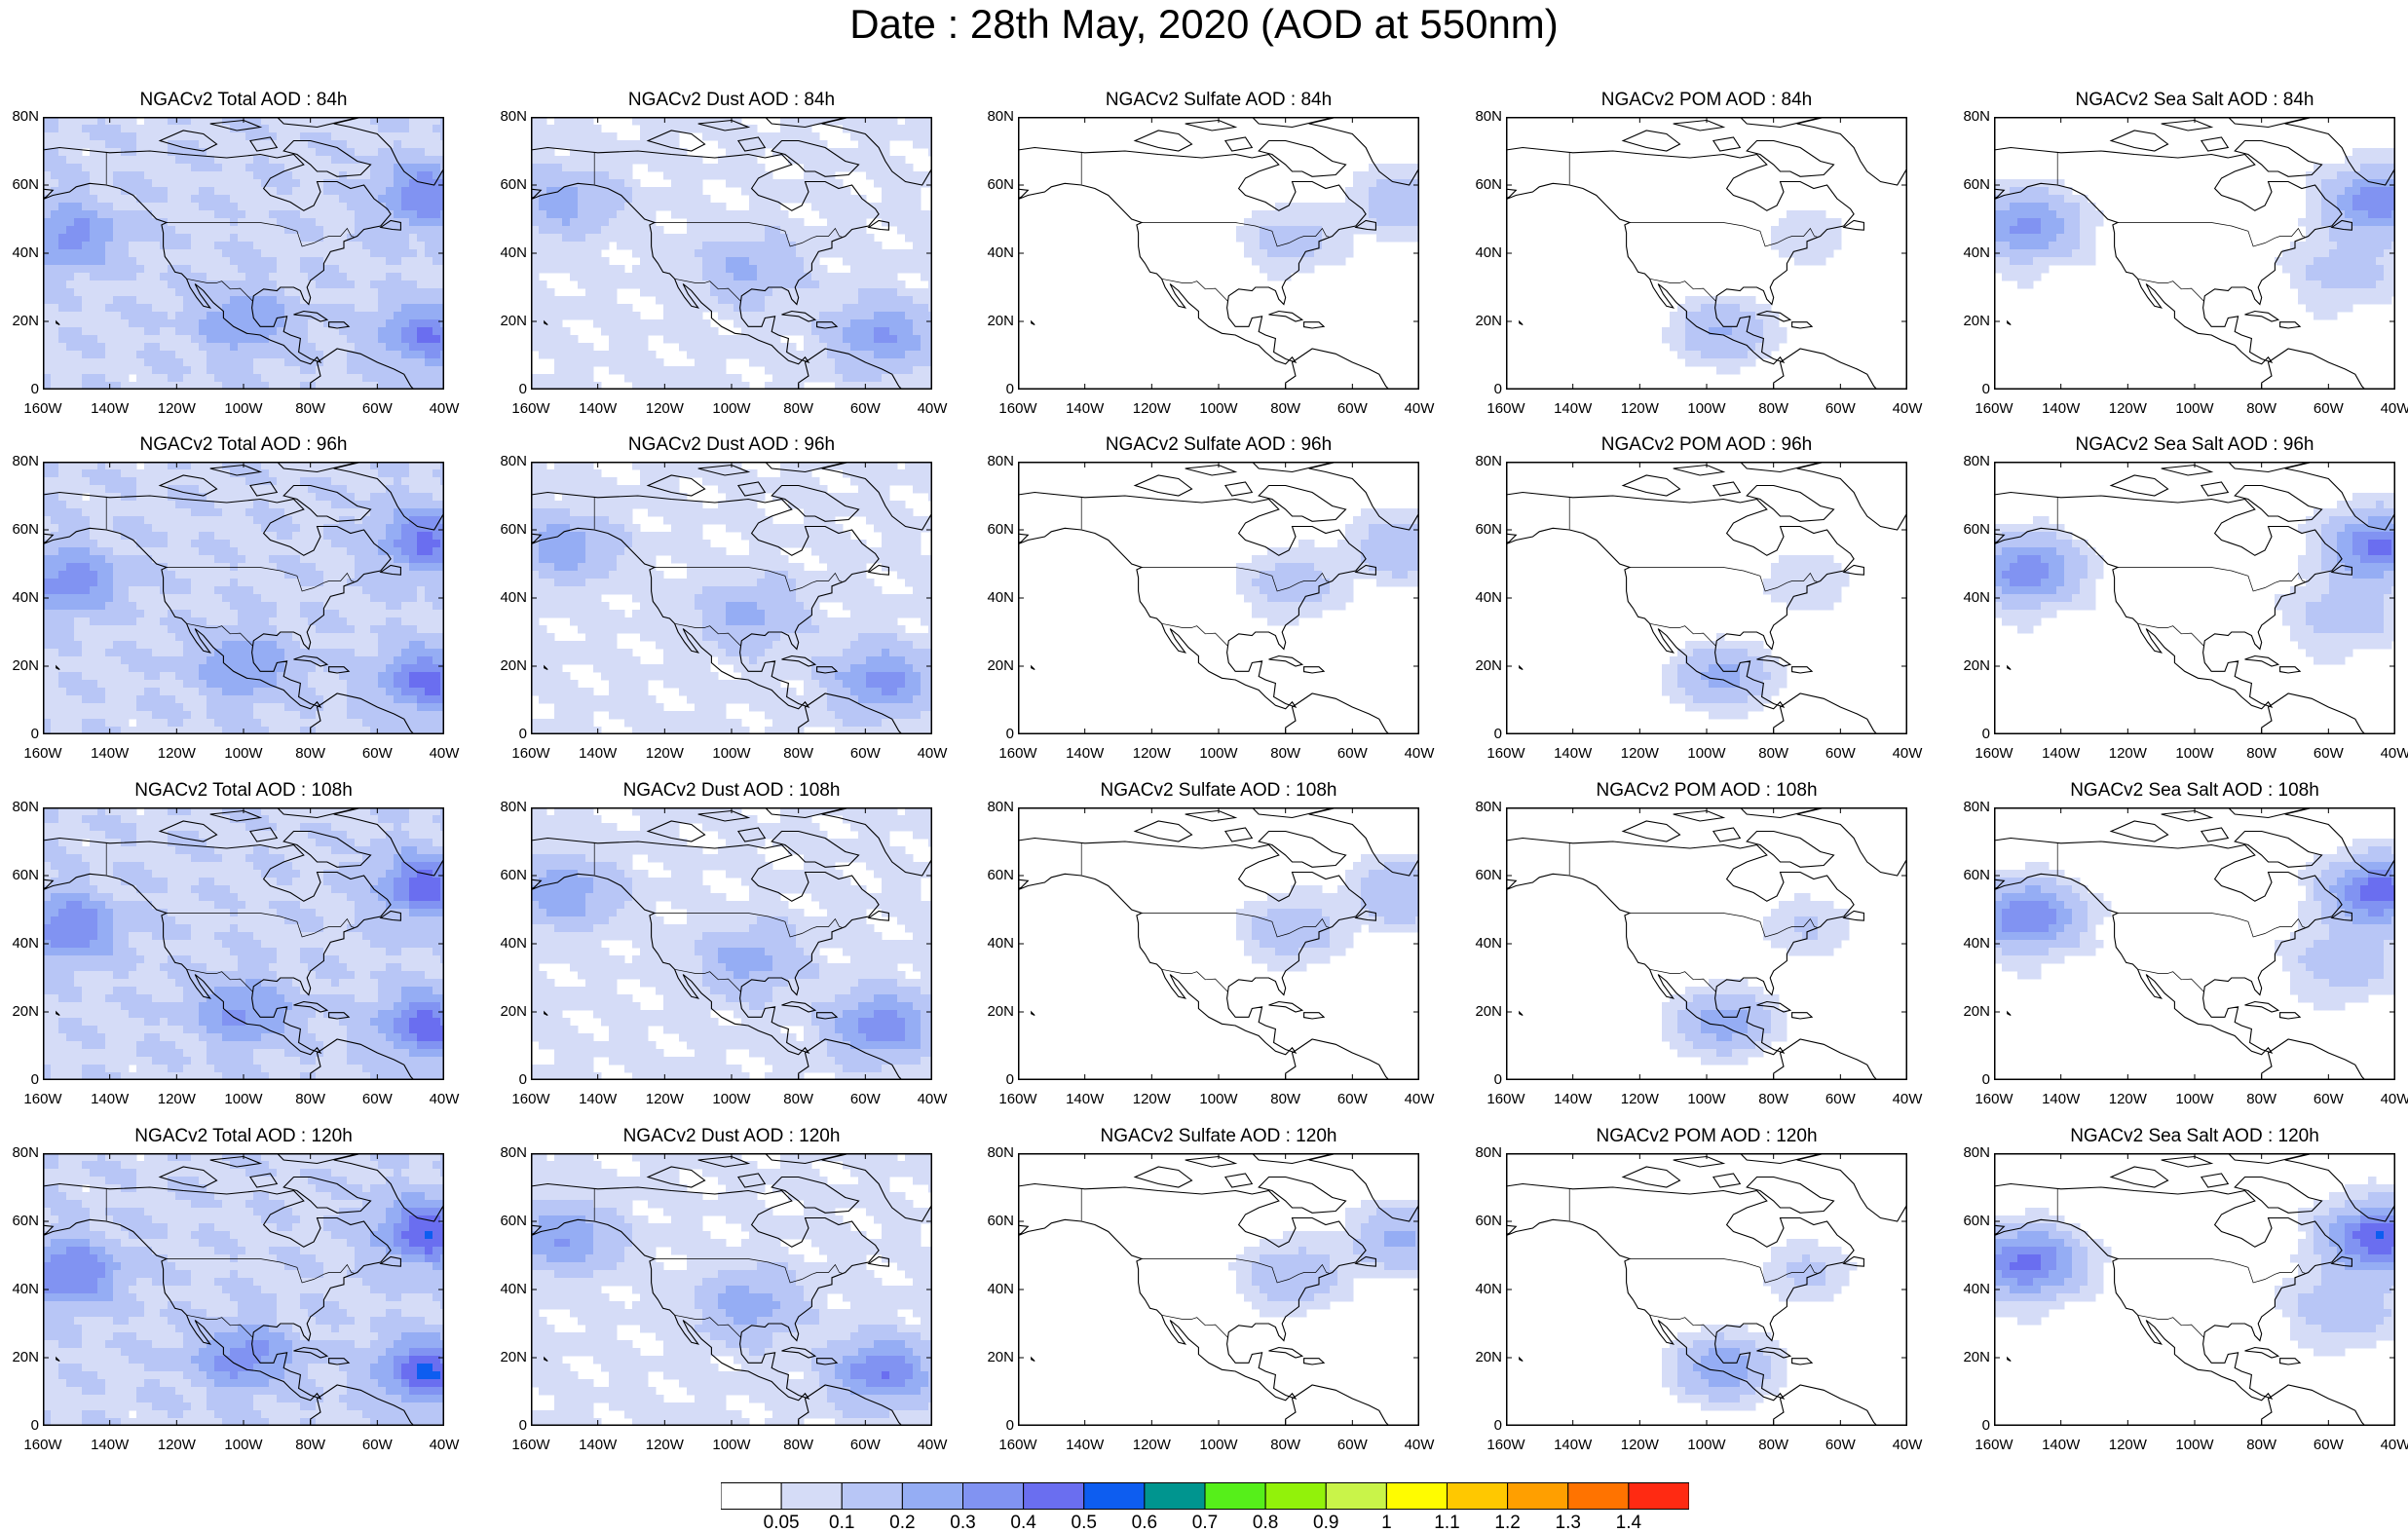 Image resolution: width=2408 pixels, height=1533 pixels. What do you see at coordinates (1447, 1523) in the screenshot?
I see `colorbar-level-label: 1.1` at bounding box center [1447, 1523].